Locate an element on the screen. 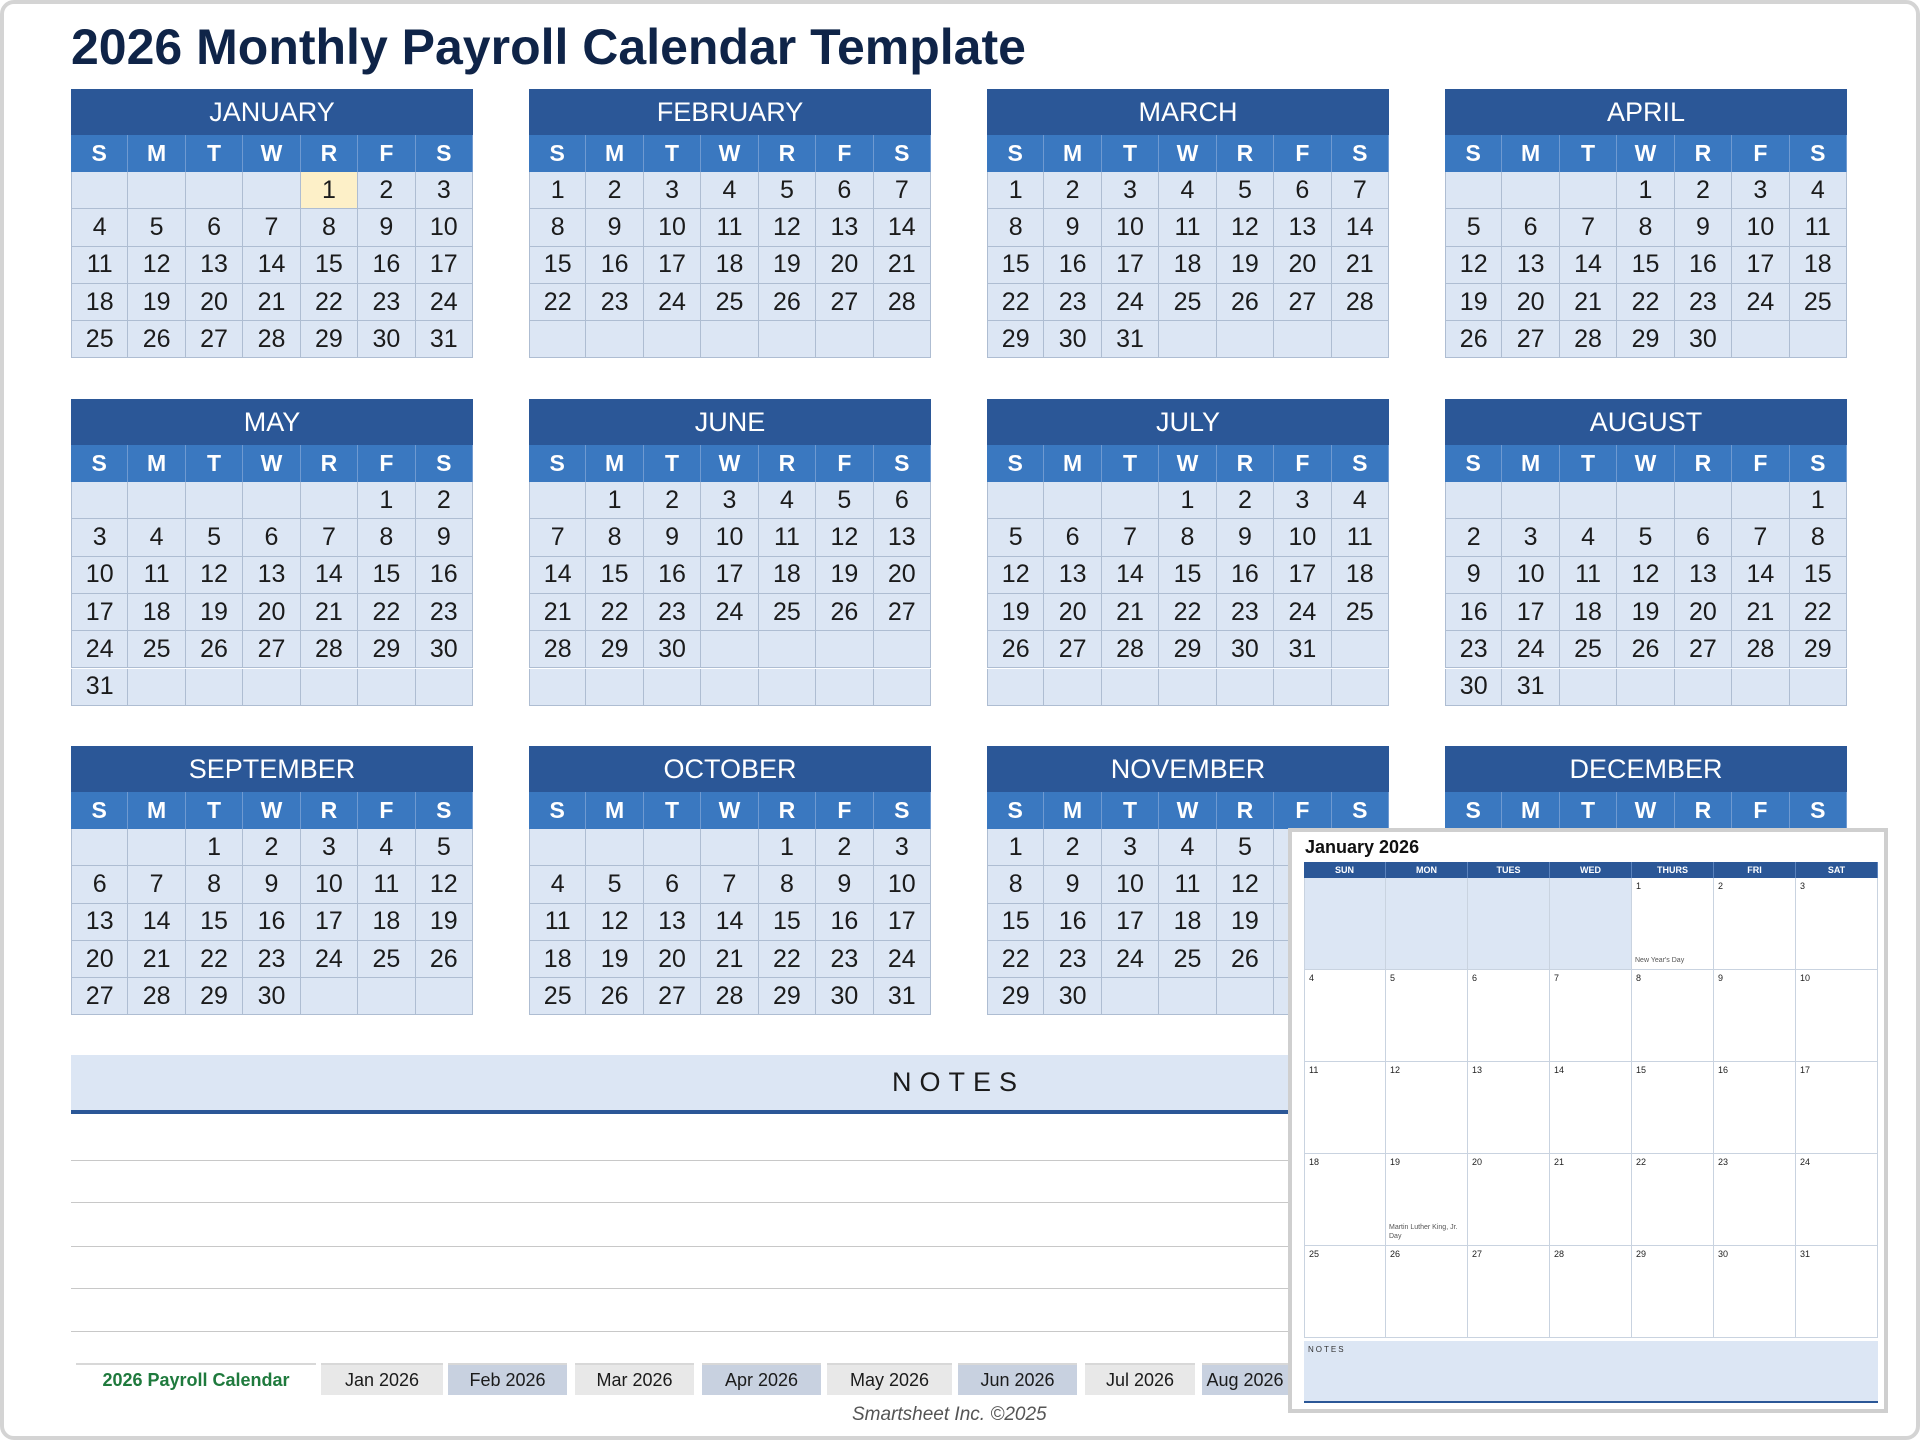 The height and width of the screenshot is (1440, 1920). preview-day-cell: 6 is located at coordinates (1509, 1016).